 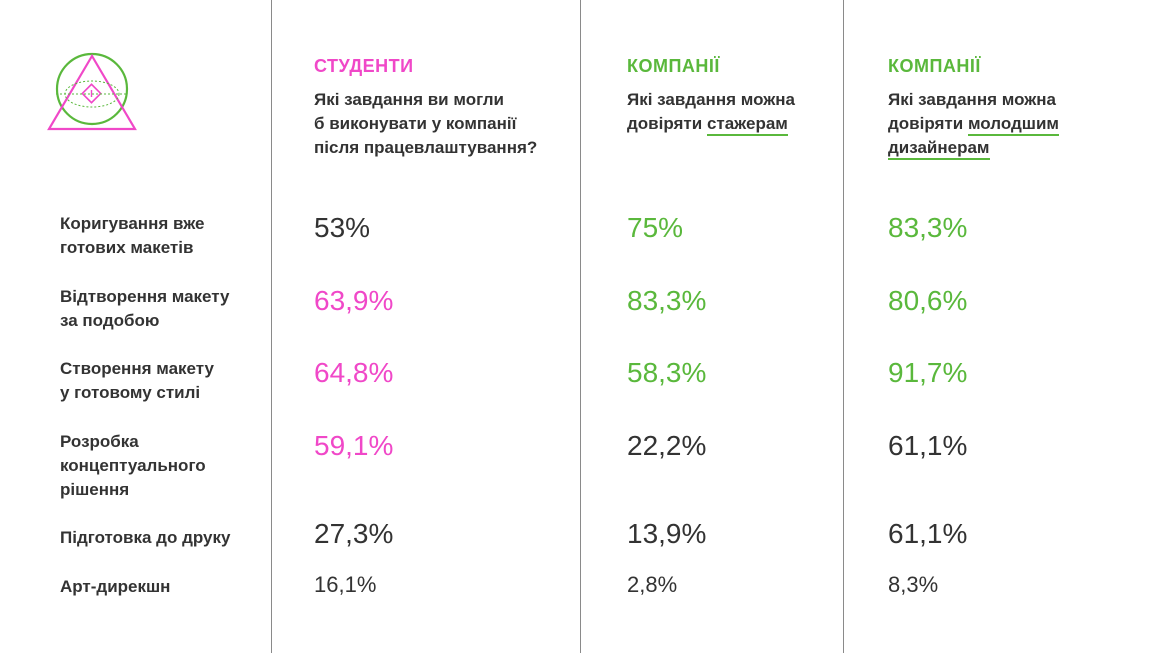 What do you see at coordinates (747, 125) in the screenshot?
I see `highlighted-word: стажерам` at bounding box center [747, 125].